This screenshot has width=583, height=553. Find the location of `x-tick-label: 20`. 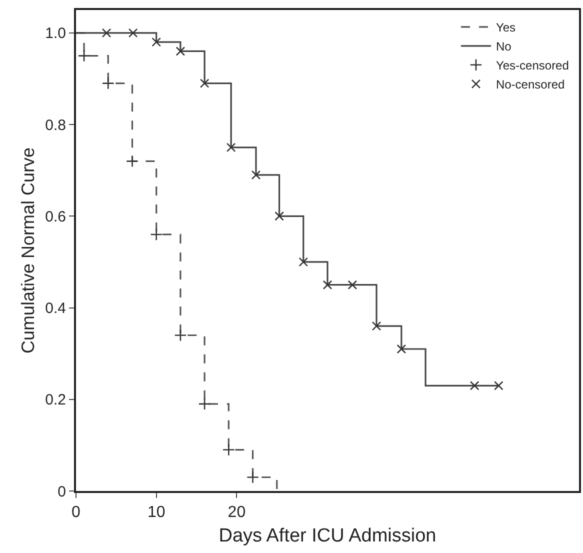

x-tick-label: 20 is located at coordinates (237, 513).